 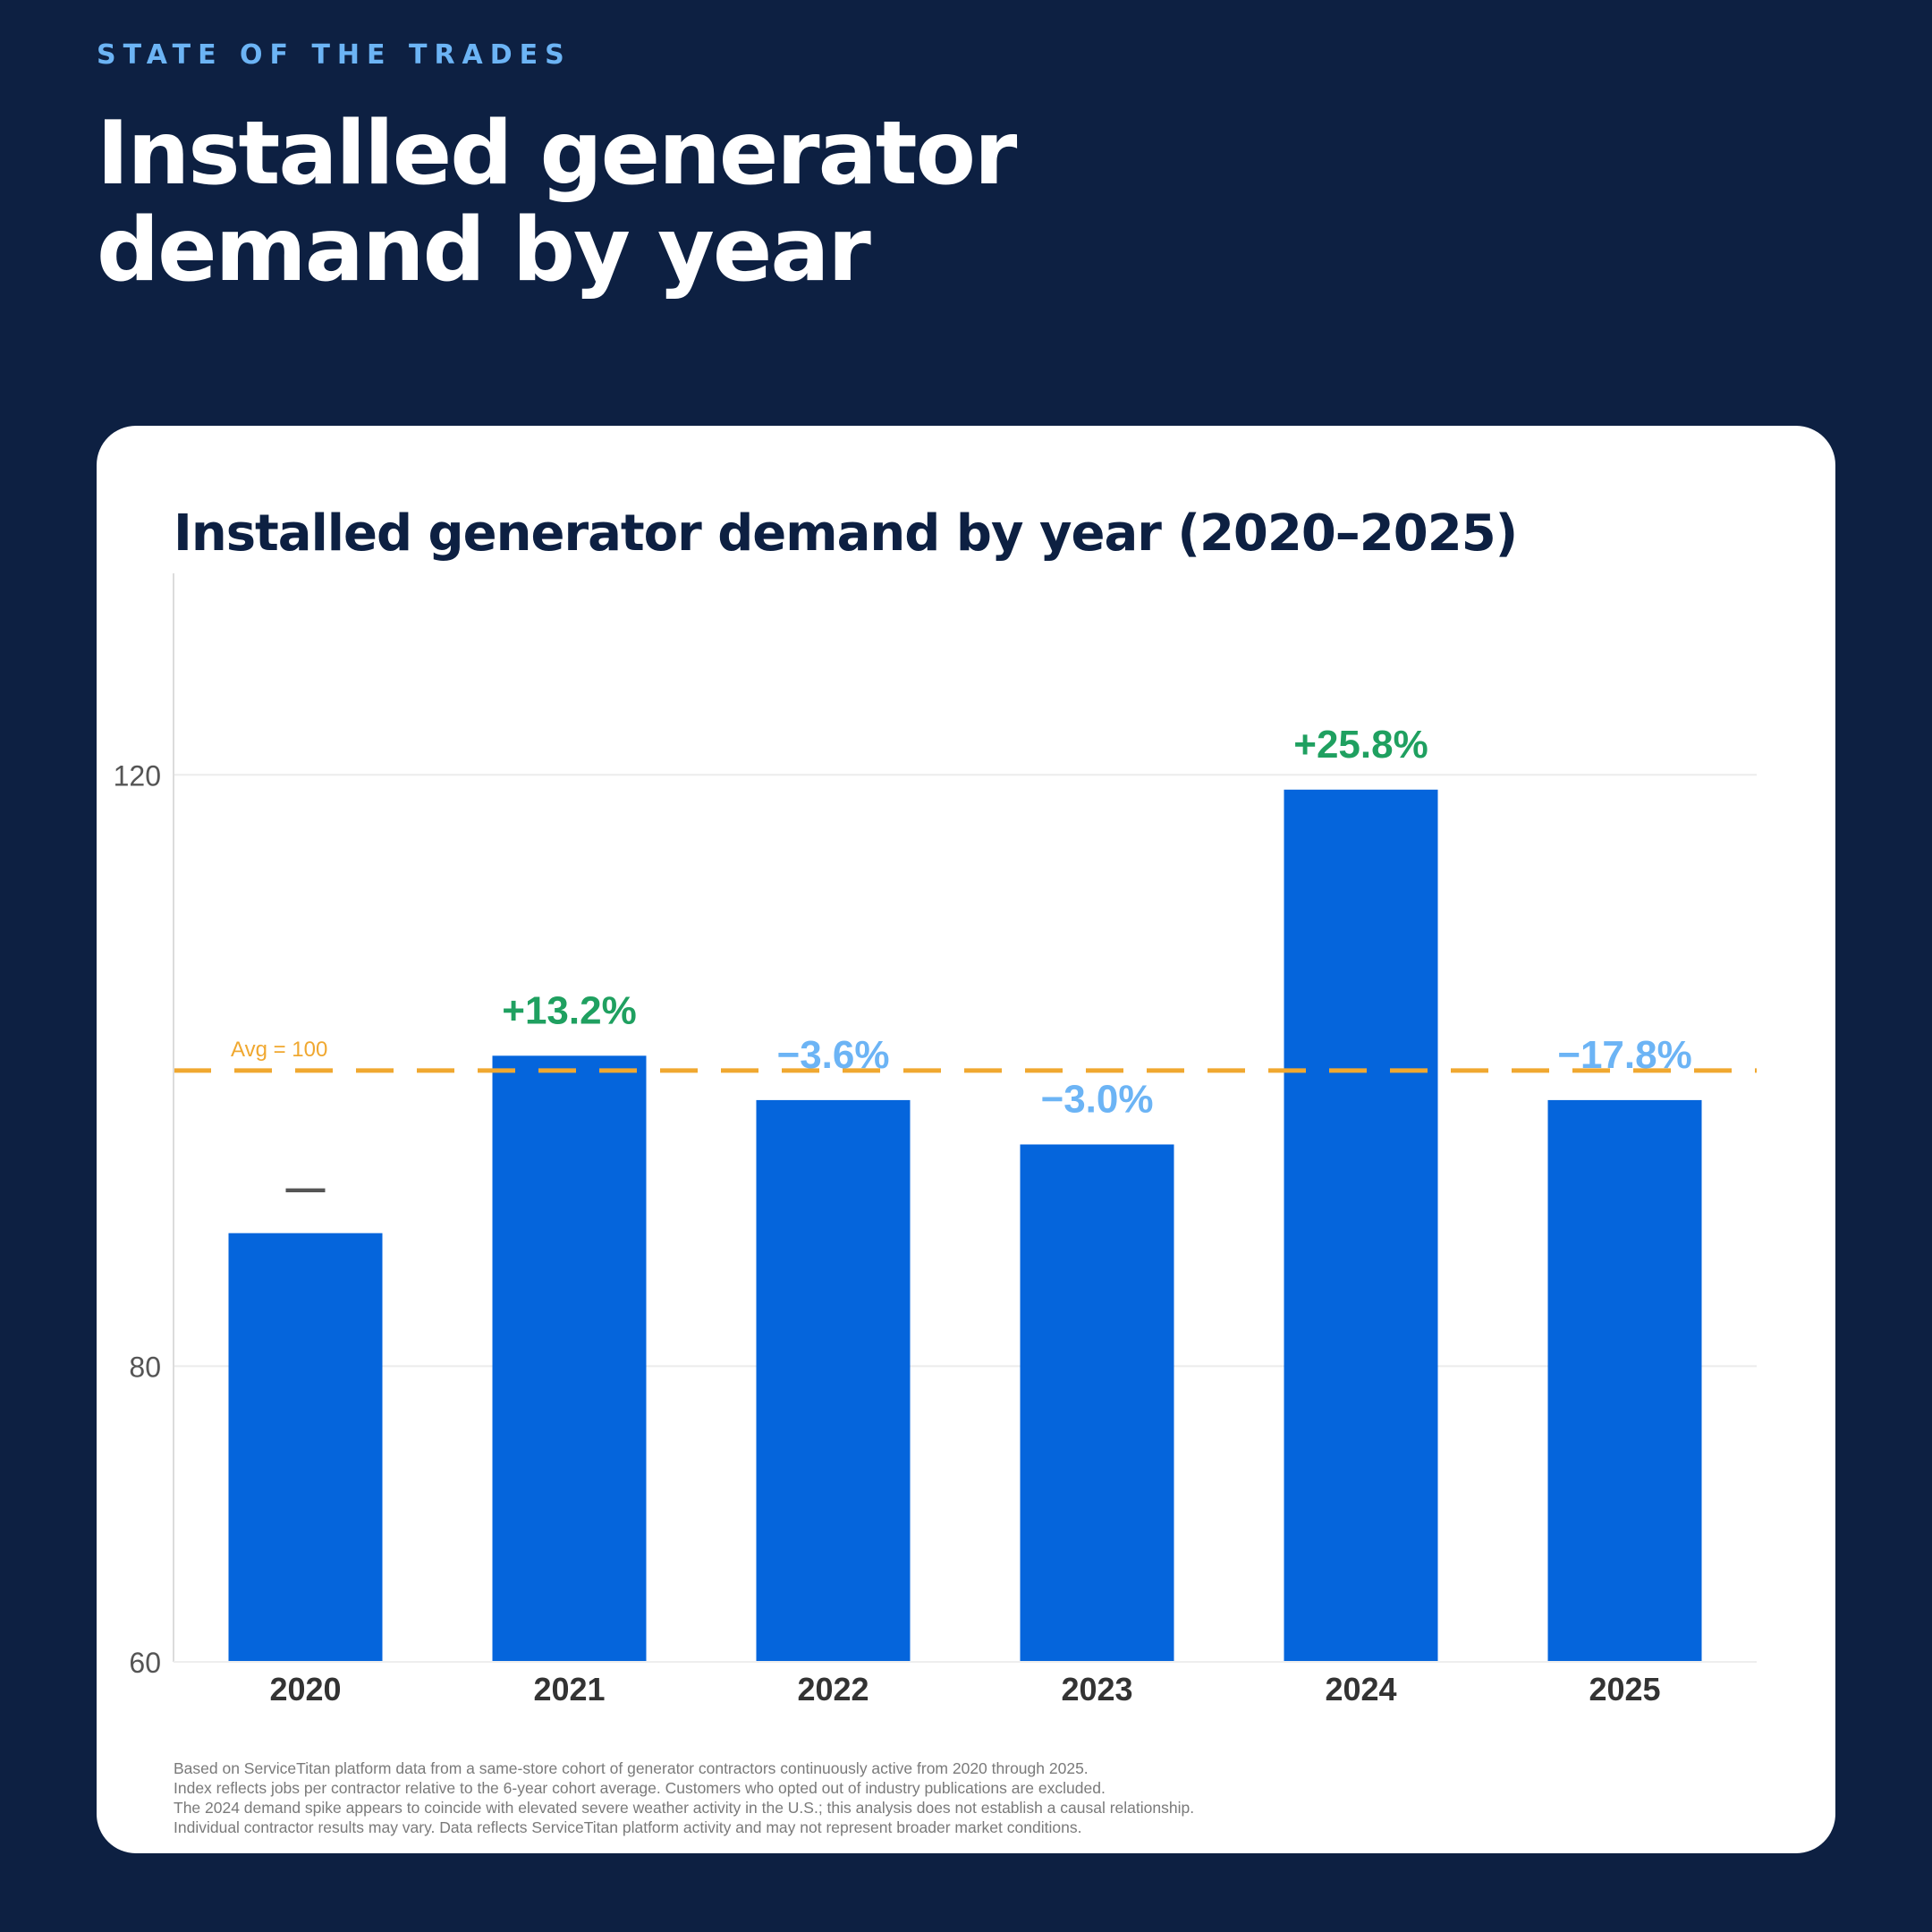 What do you see at coordinates (569, 1358) in the screenshot?
I see `bar-2021` at bounding box center [569, 1358].